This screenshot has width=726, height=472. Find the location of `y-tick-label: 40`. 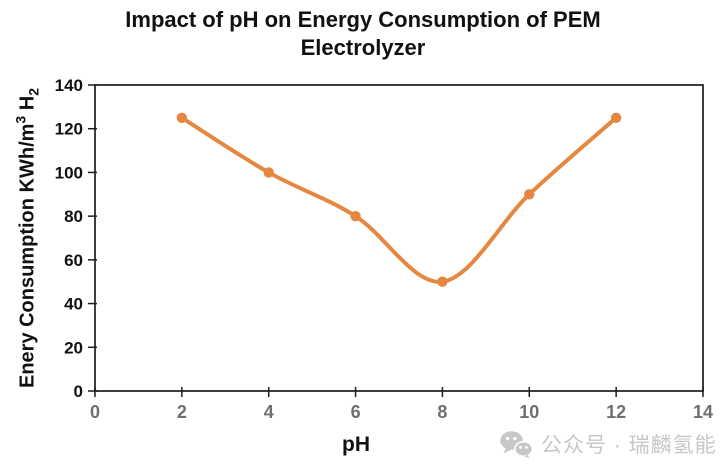

y-tick-label: 40 is located at coordinates (73, 304).